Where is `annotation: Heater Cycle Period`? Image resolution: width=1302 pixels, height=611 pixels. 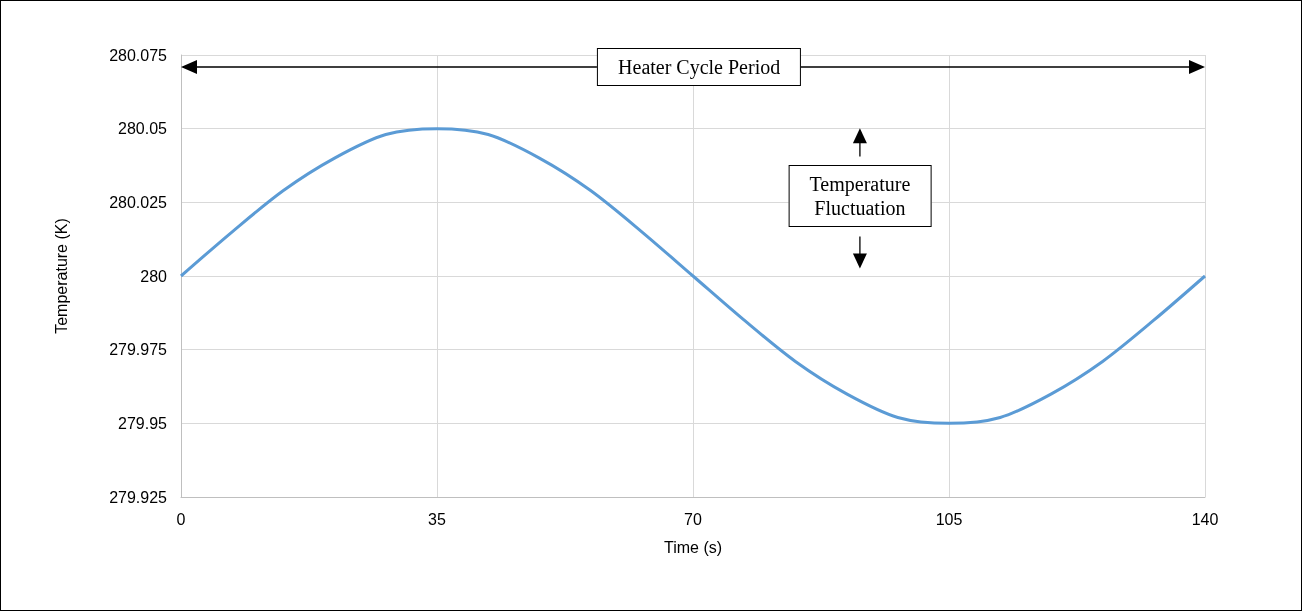 annotation: Heater Cycle Period is located at coordinates (699, 66).